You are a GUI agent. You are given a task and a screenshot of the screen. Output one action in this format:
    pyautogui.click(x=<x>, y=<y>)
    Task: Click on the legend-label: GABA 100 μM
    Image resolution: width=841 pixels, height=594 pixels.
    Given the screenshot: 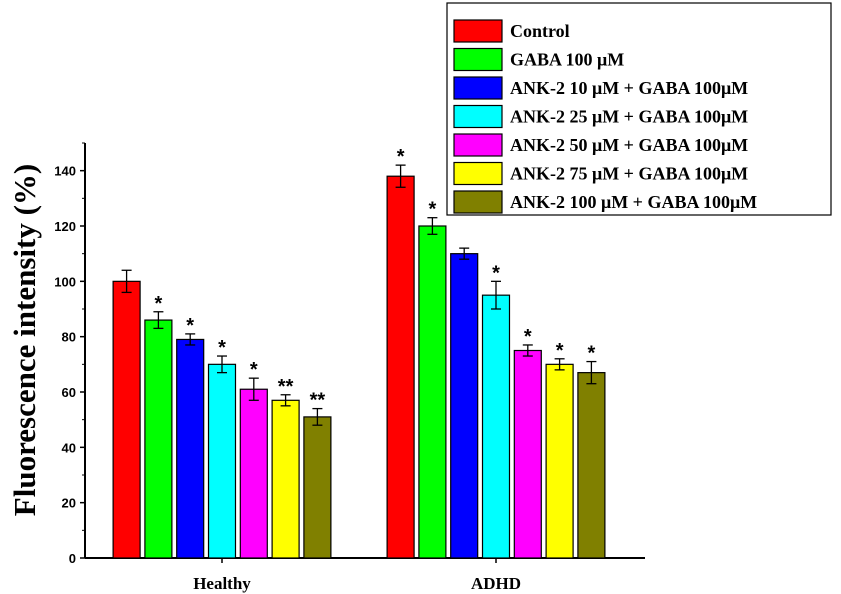 What is the action you would take?
    pyautogui.click(x=567, y=60)
    